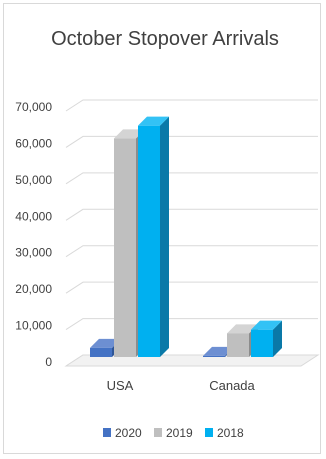 The image size is (326, 459). I want to click on legend-item-2018: 2018, so click(224, 433).